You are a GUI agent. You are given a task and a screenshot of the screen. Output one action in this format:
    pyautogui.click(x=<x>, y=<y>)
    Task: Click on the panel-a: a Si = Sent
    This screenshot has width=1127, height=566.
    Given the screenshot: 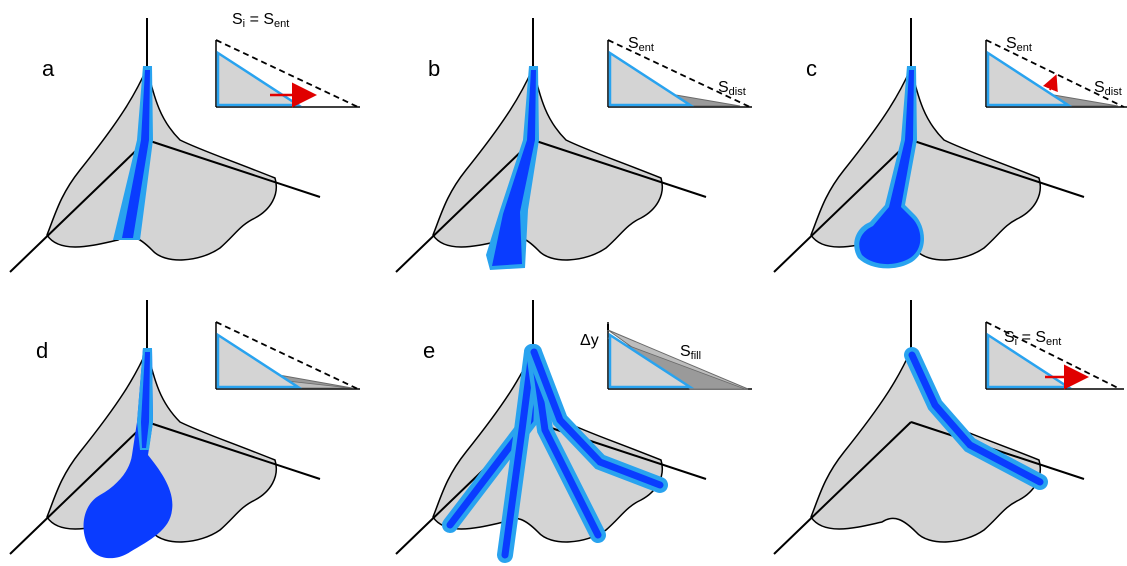 What is the action you would take?
    pyautogui.click(x=184, y=142)
    